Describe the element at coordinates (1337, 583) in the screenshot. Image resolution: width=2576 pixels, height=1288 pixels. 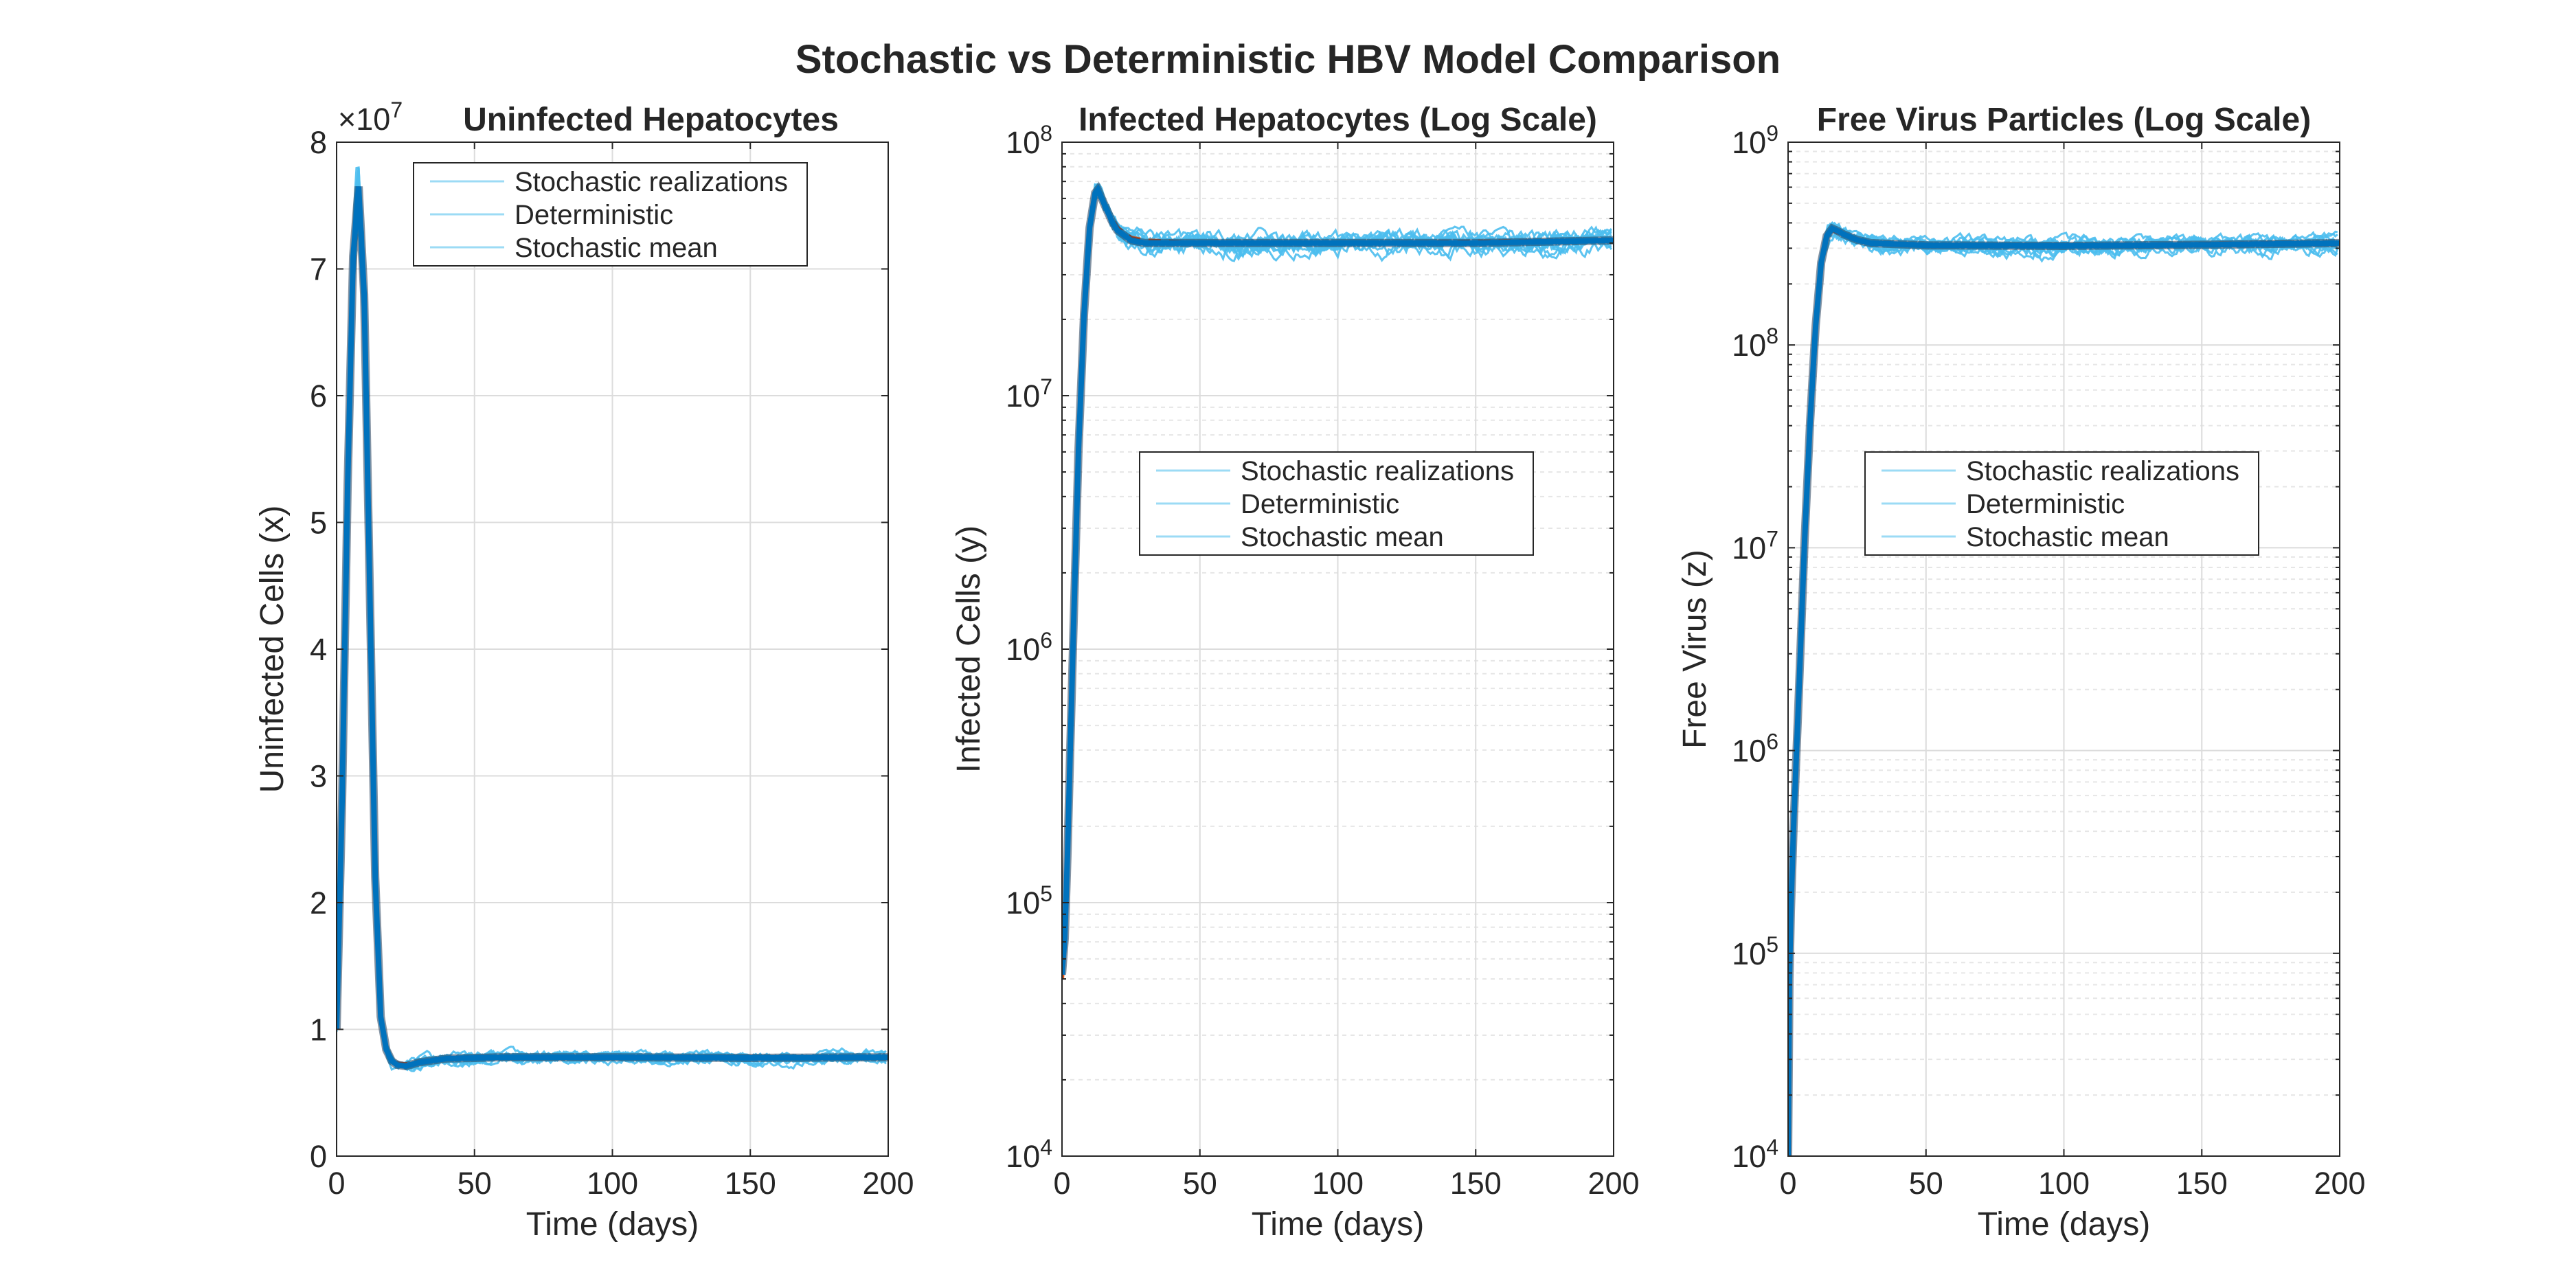
I see `stochastic-realization-line` at that location.